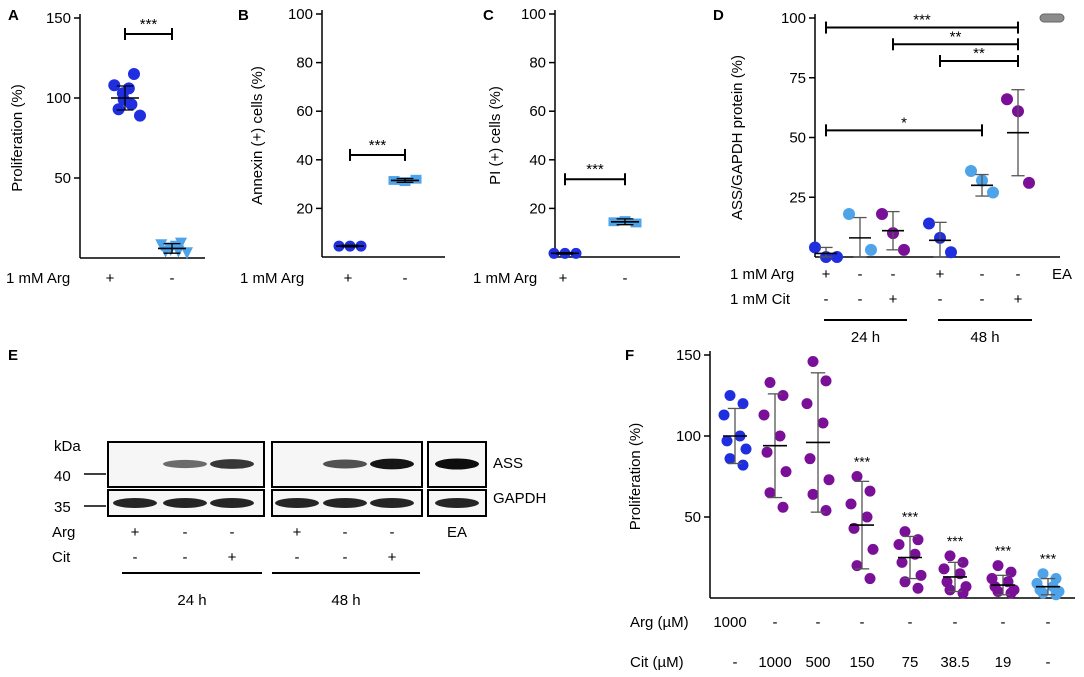  What do you see at coordinates (378, 145) in the screenshot?
I see `chart-b-sig-label: ***` at bounding box center [378, 145].